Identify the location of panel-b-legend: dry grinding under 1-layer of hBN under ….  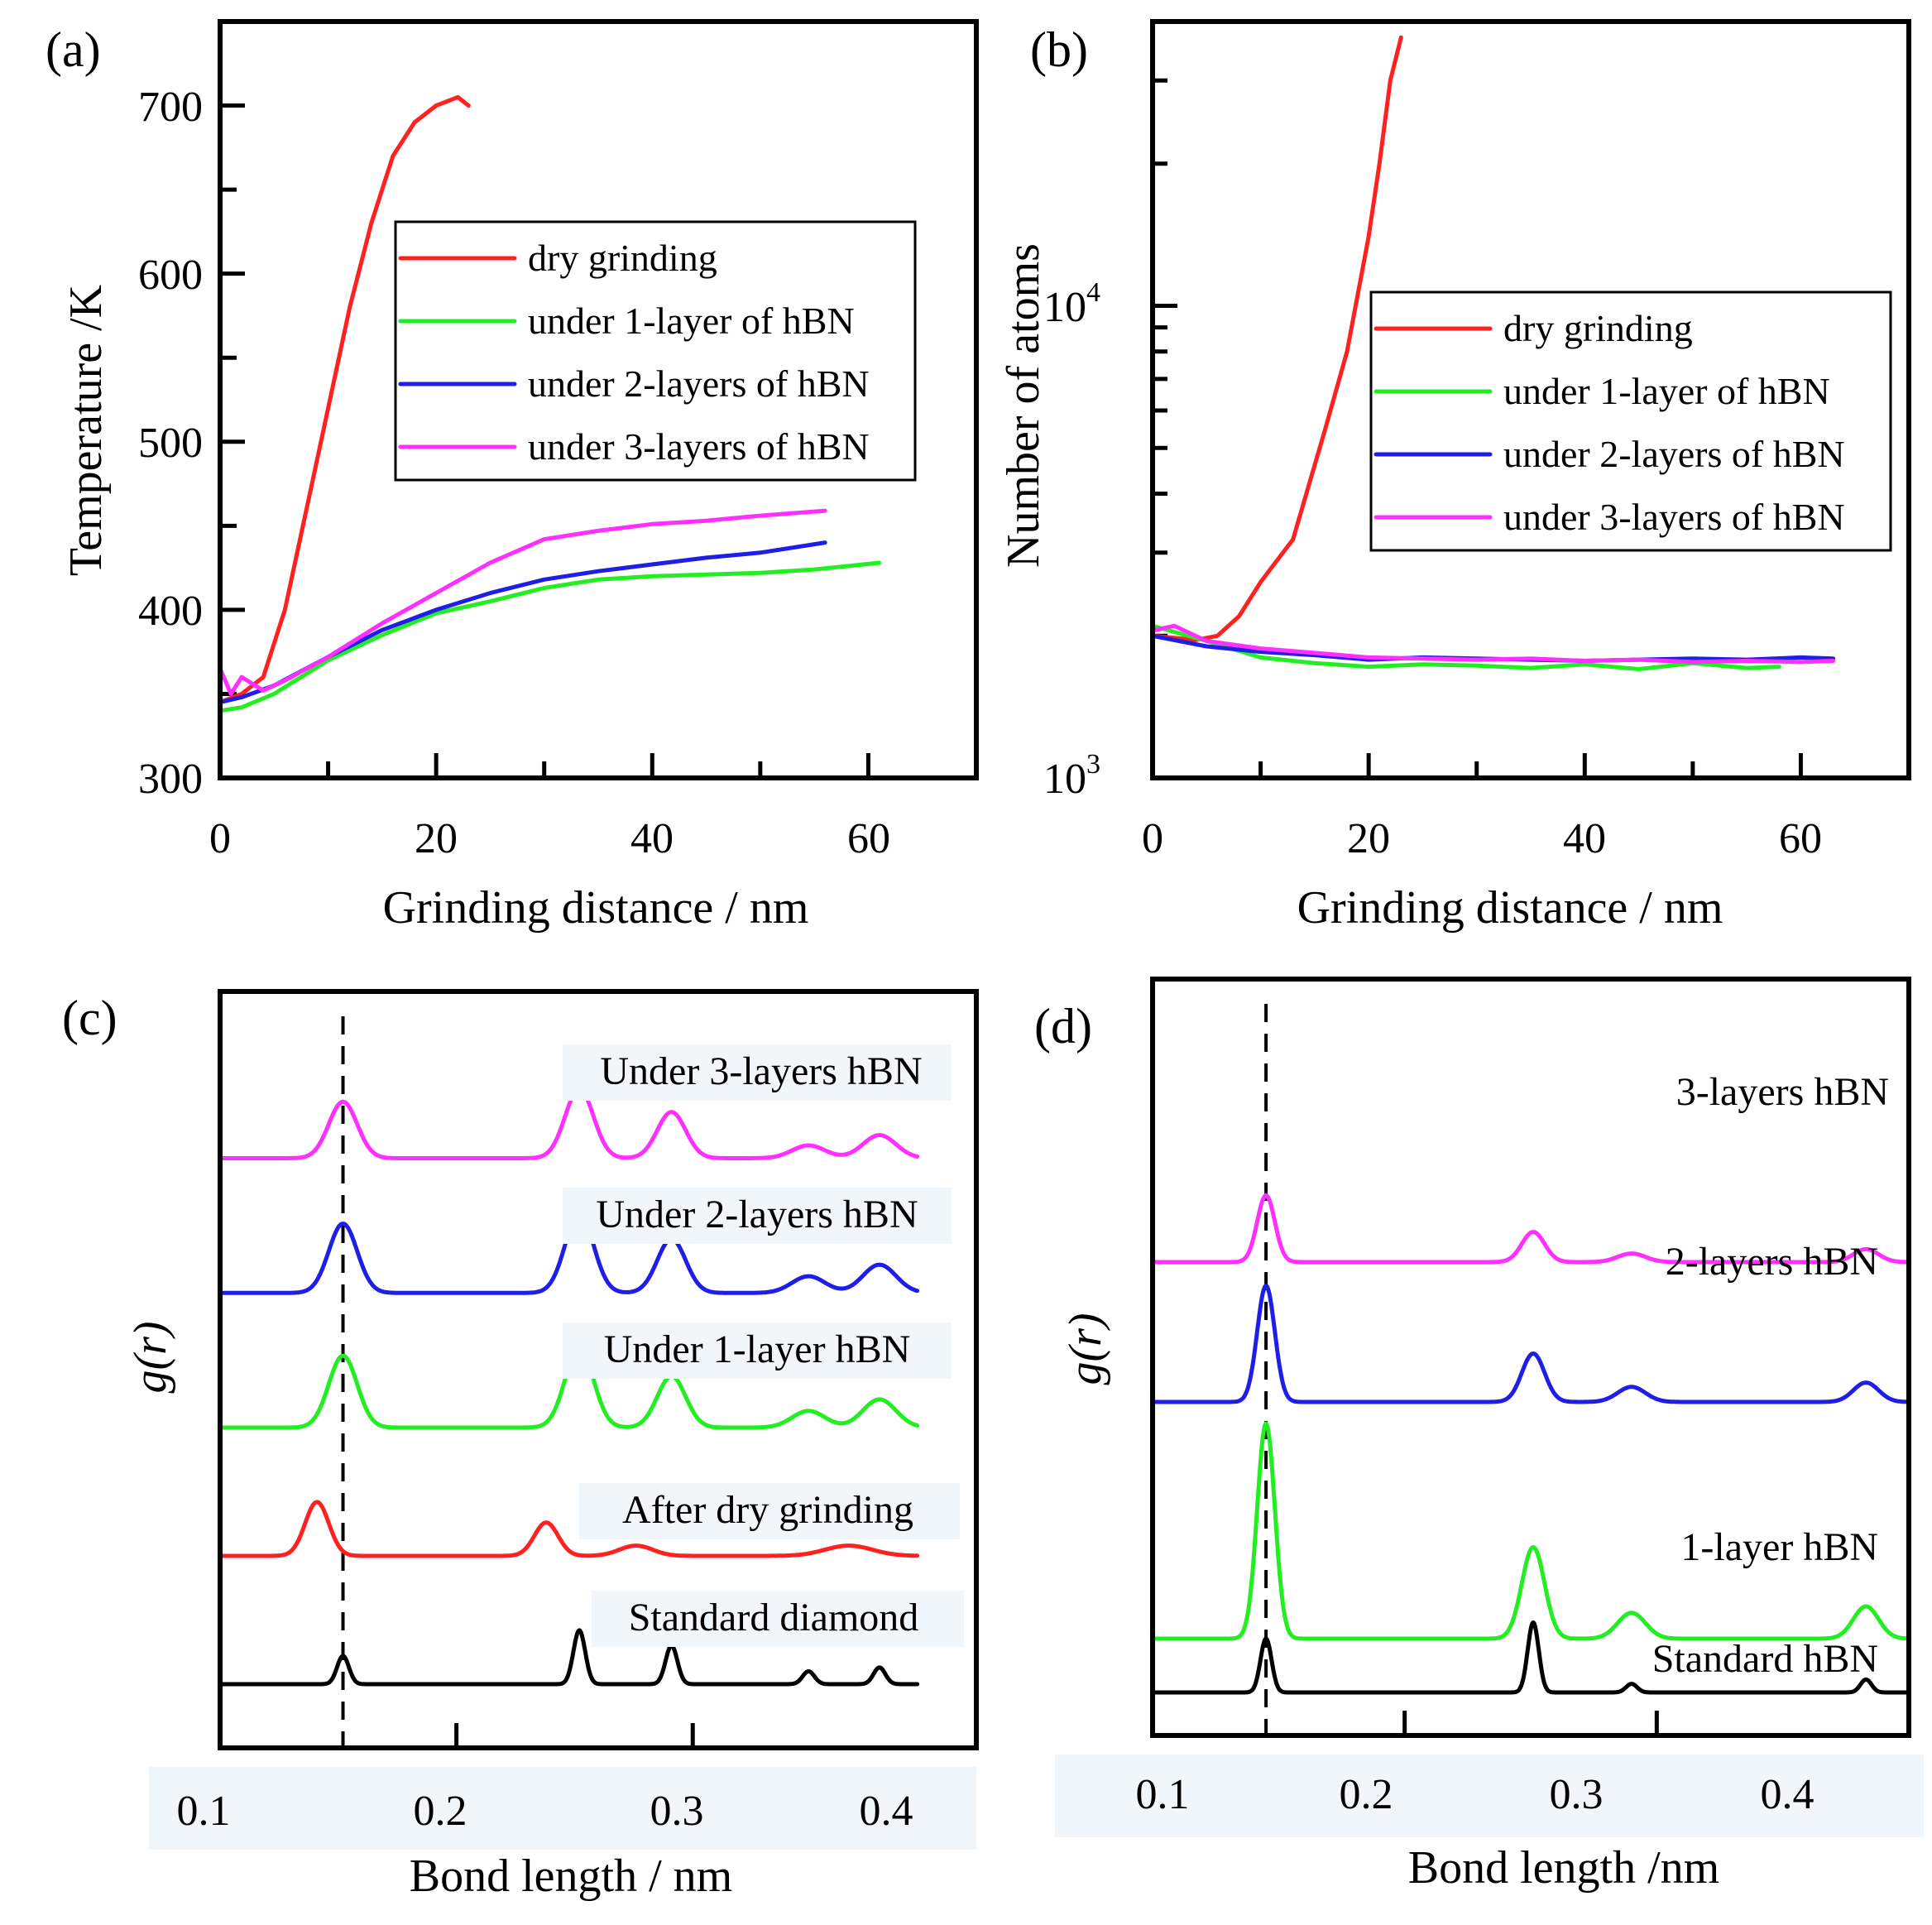
(1631, 421).